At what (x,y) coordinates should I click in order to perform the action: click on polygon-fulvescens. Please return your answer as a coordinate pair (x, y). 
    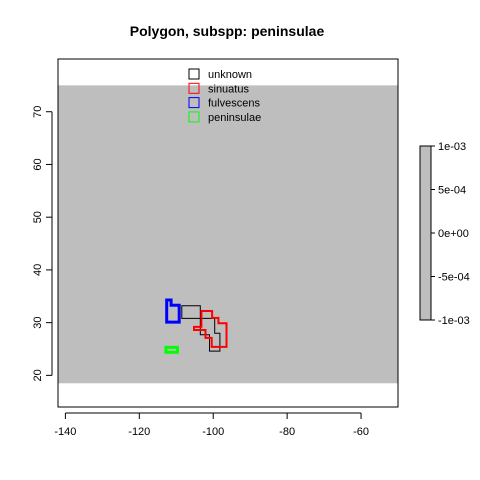
    Looking at the image, I should click on (173, 311).